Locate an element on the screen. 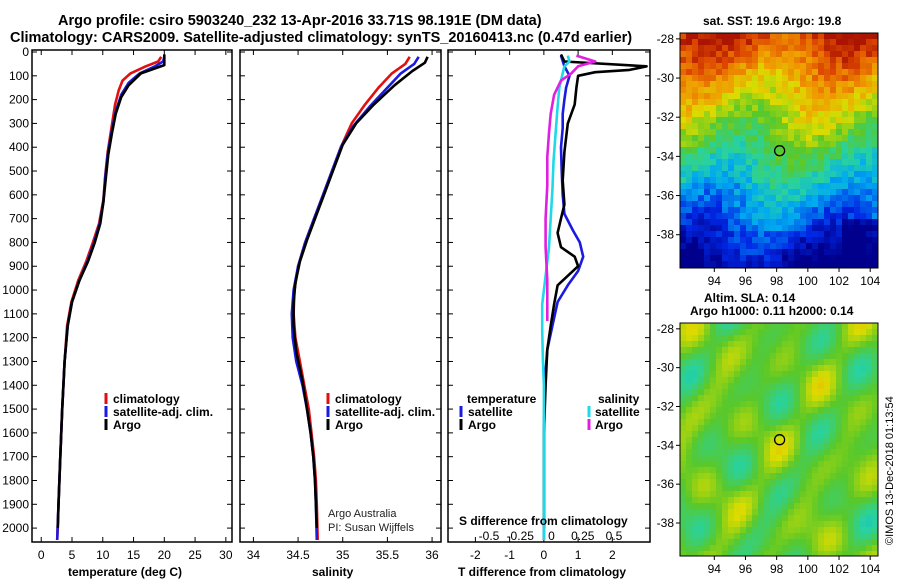  legend-temperature-title: temperature is located at coordinates (502, 399).